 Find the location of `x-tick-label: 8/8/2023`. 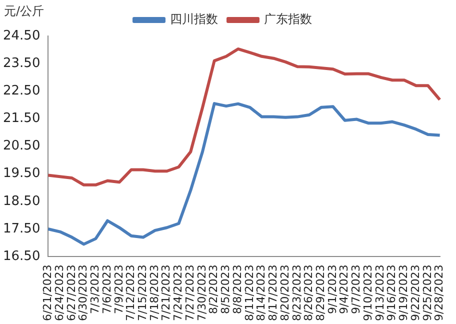

x-tick-label: 8/8/2023 is located at coordinates (237, 289).